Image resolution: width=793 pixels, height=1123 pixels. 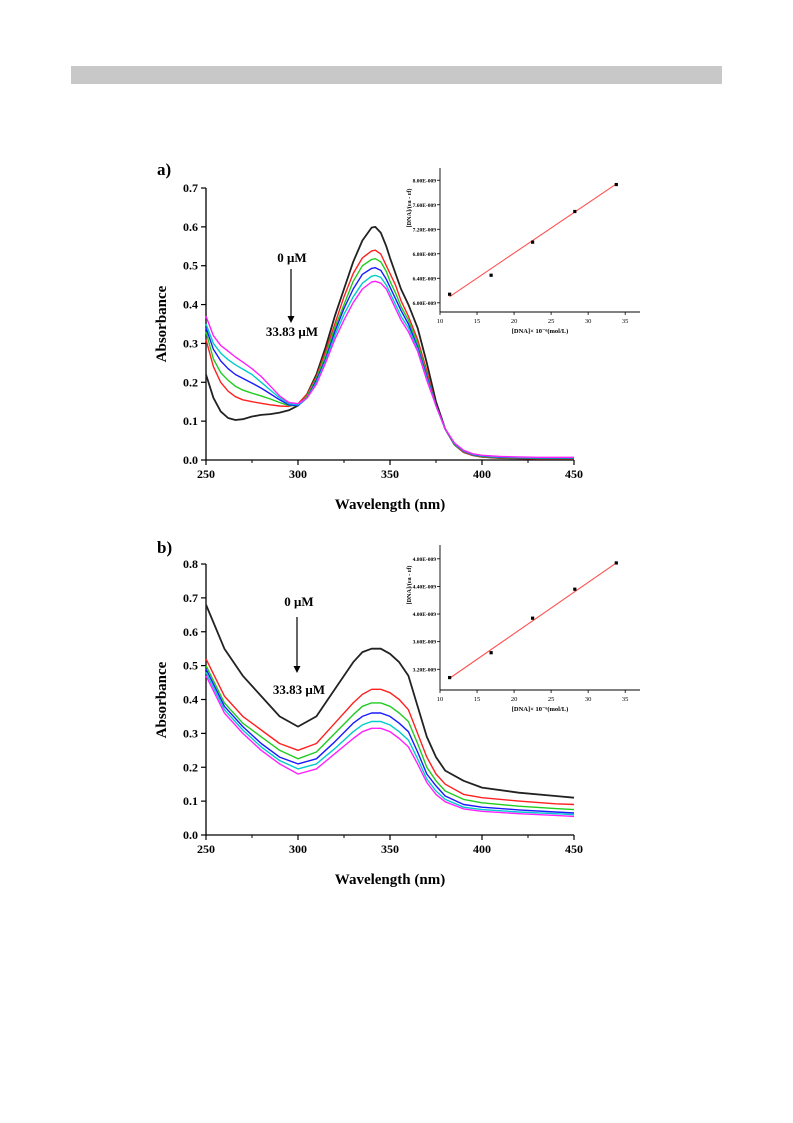 I want to click on inset-y-tick-label: 4.00E-009, so click(x=425, y=615).